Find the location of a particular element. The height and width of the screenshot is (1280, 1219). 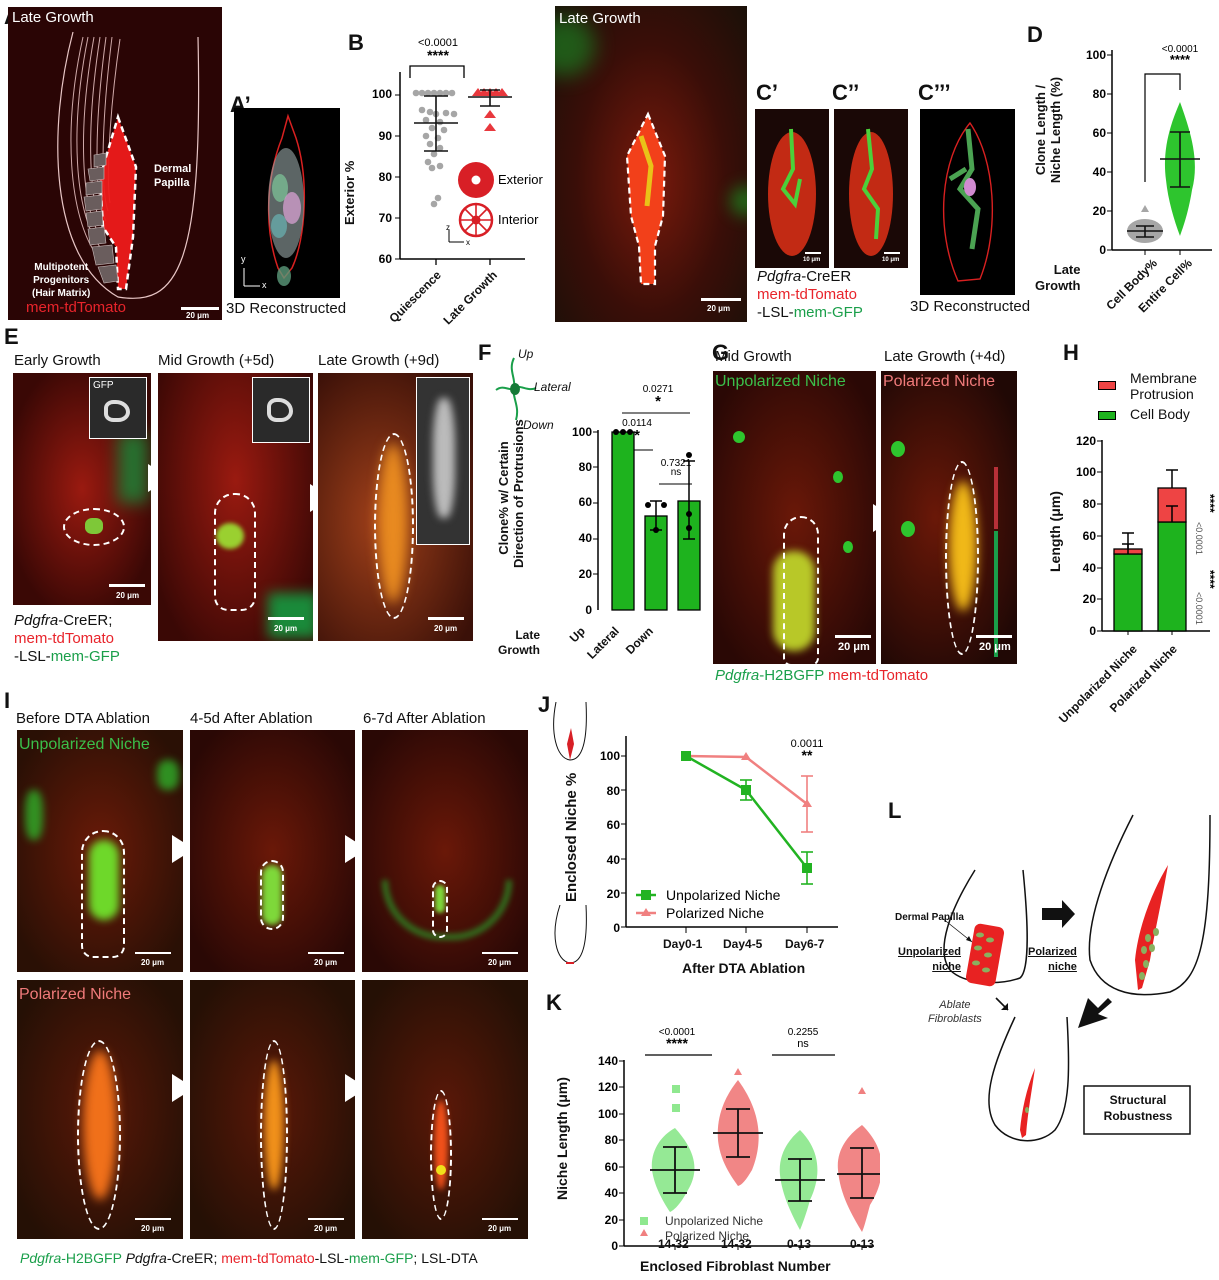

significance-stars: ** is located at coordinates (807, 755).